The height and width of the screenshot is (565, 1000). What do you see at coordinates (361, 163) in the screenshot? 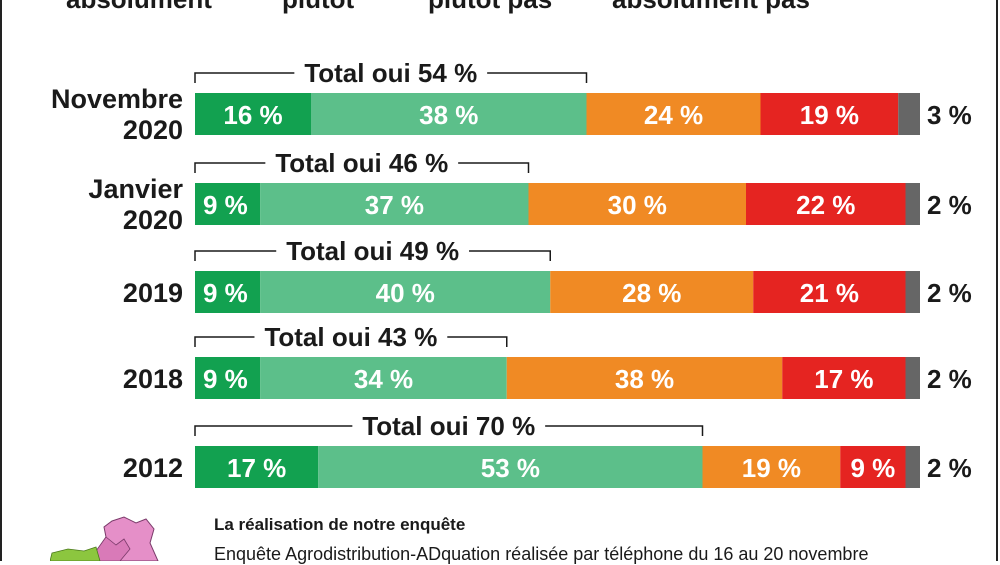
I see `total-oui-label: Total oui 46 %` at bounding box center [361, 163].